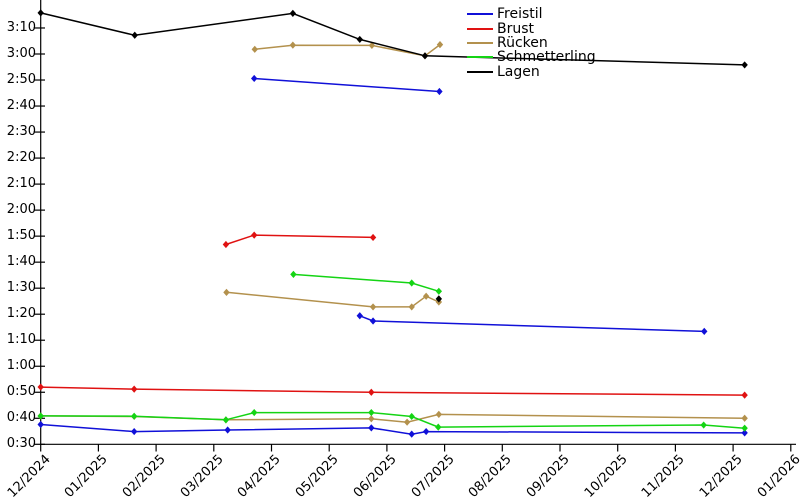 The width and height of the screenshot is (800, 500). I want to click on legend-item-rcken: Rücken, so click(531, 43).